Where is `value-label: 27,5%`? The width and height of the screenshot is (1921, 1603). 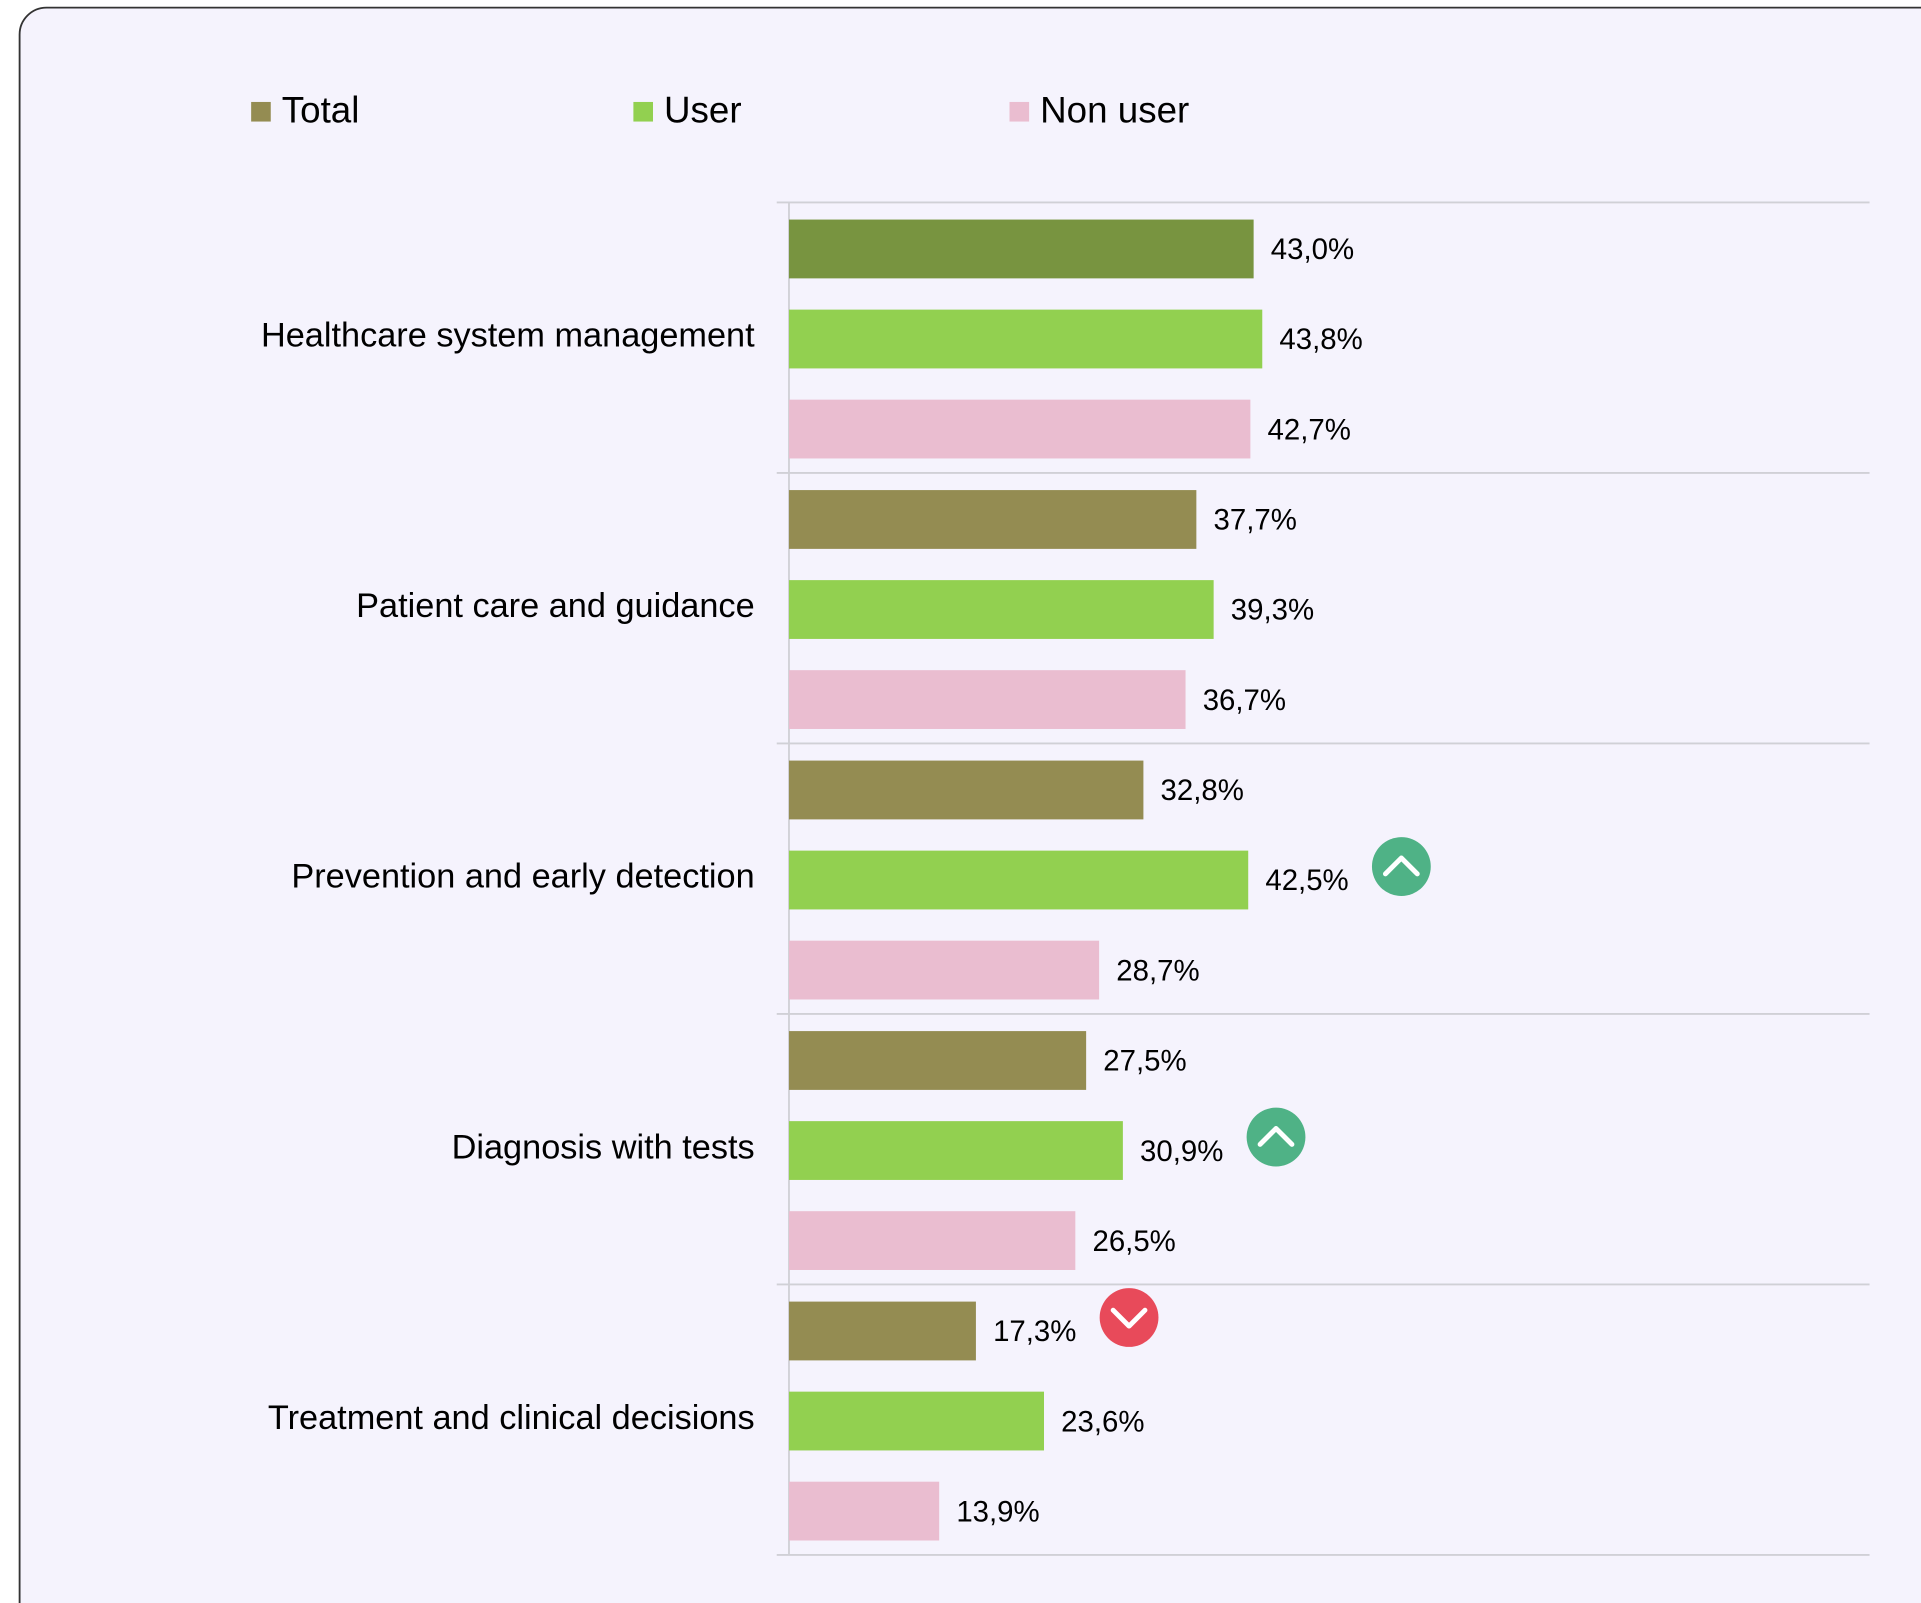 value-label: 27,5% is located at coordinates (1144, 1061).